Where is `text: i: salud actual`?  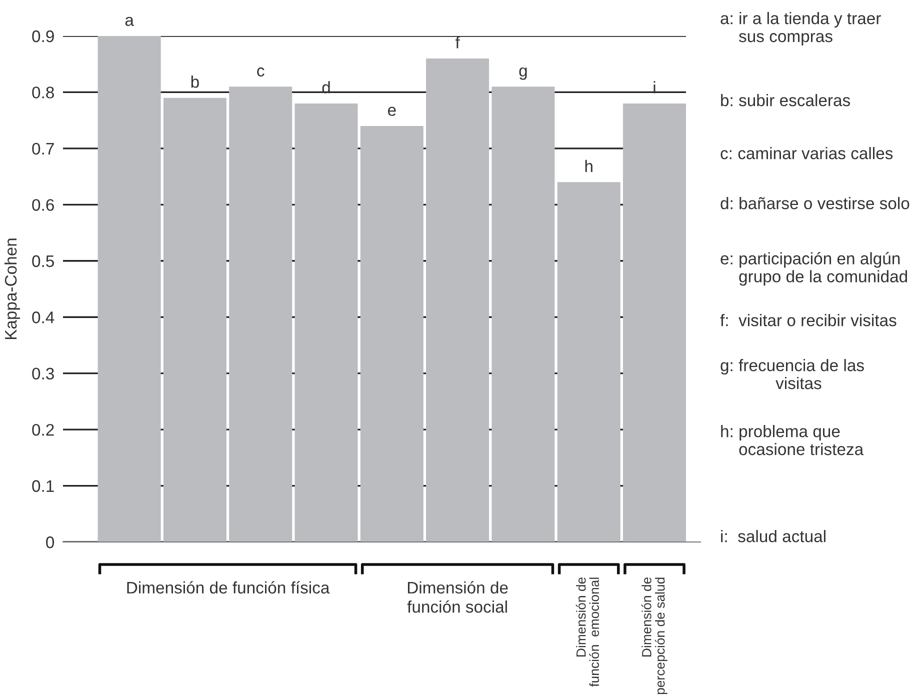
text: i: salud actual is located at coordinates (773, 536).